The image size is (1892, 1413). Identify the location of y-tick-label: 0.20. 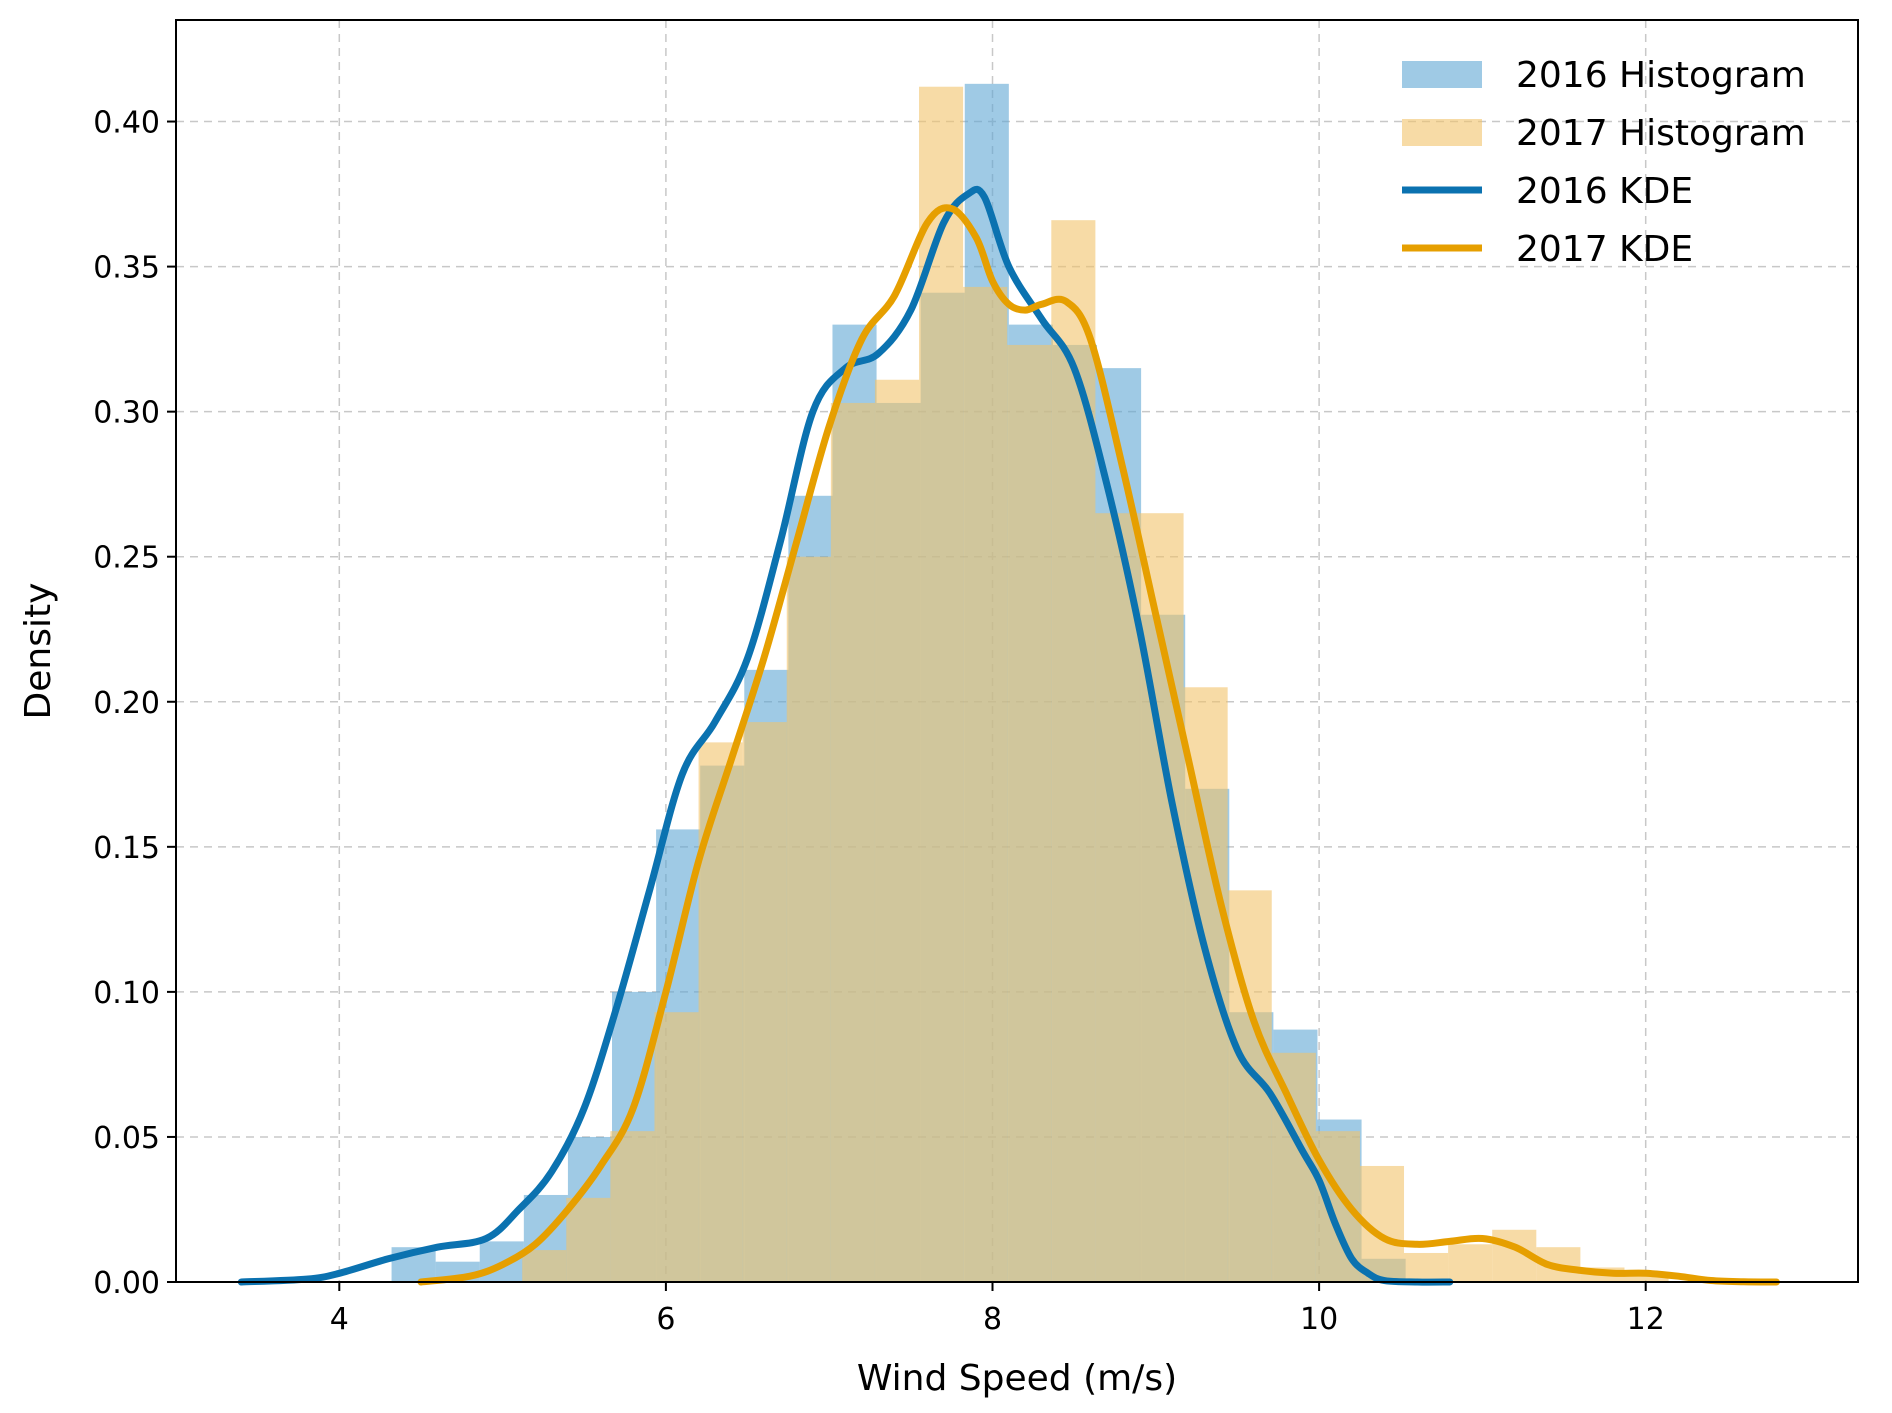
(126, 703).